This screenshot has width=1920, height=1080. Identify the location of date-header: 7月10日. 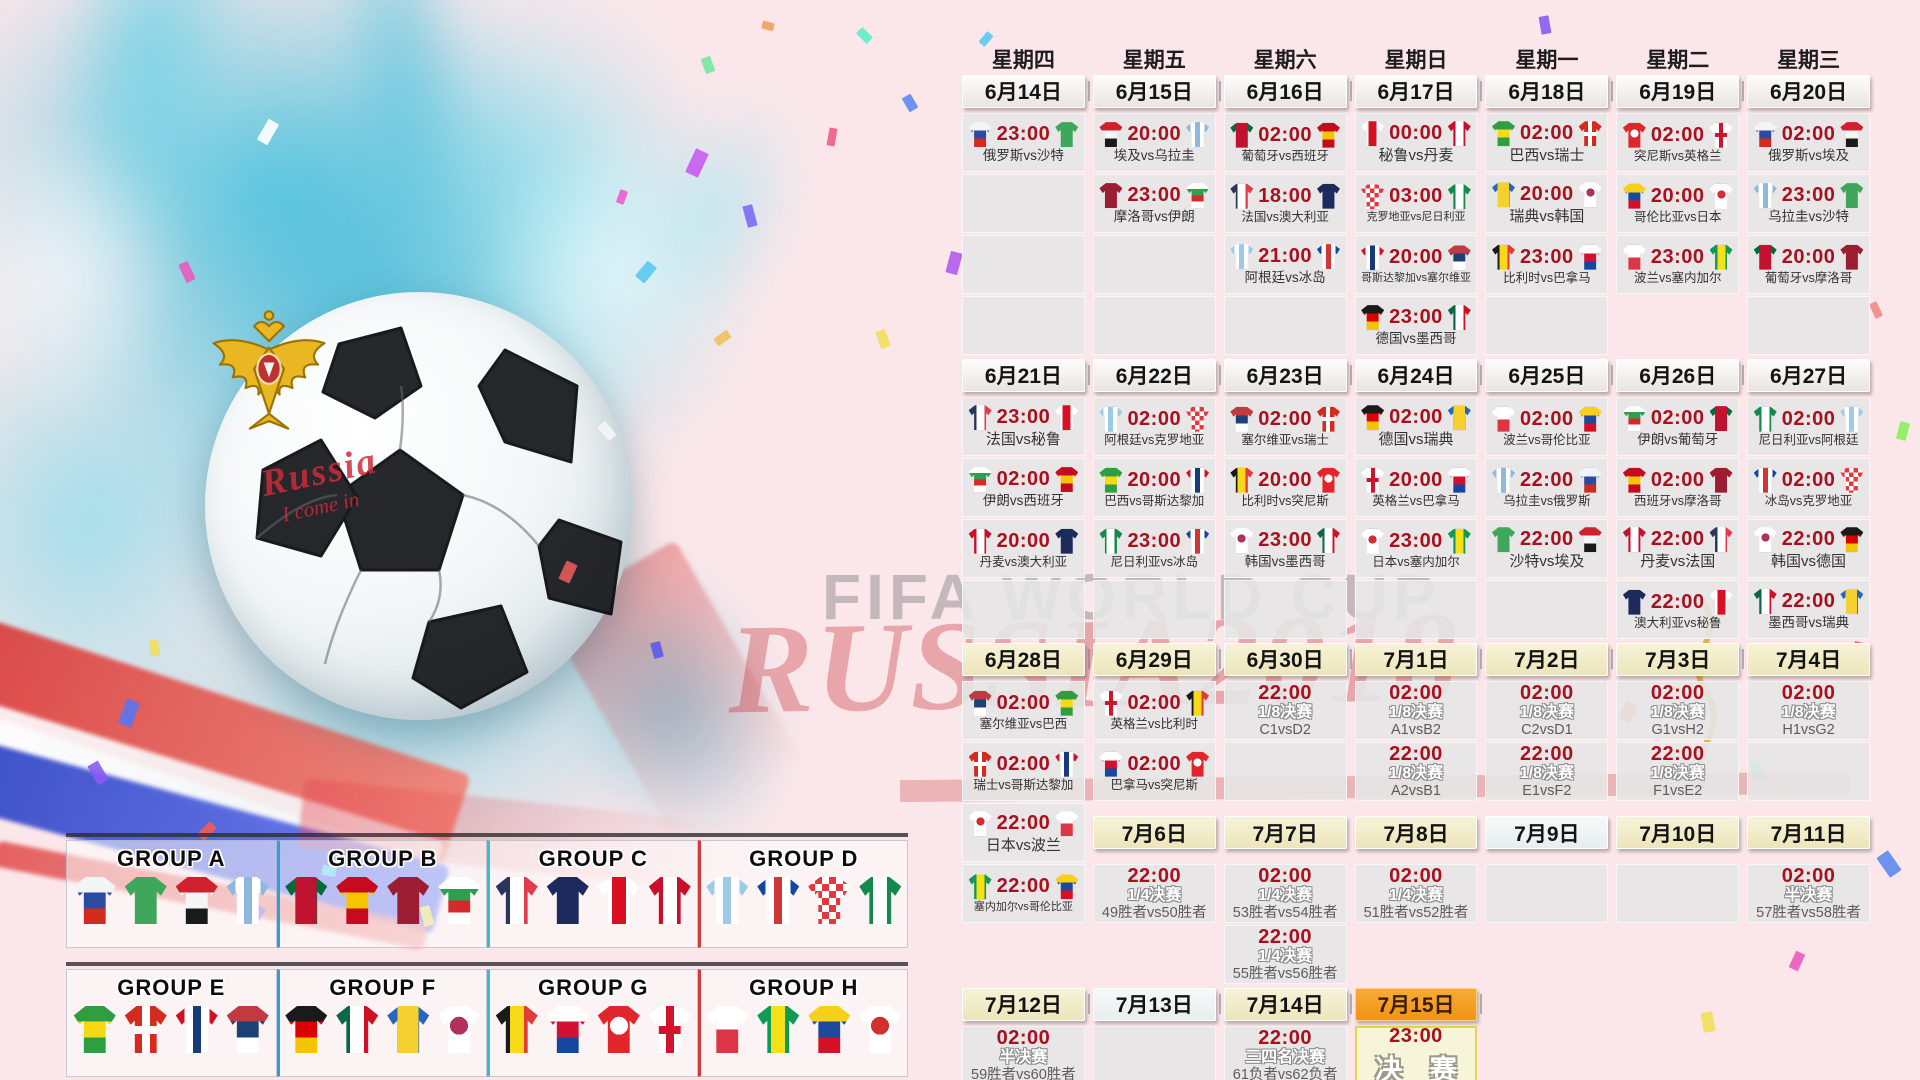
(1678, 832).